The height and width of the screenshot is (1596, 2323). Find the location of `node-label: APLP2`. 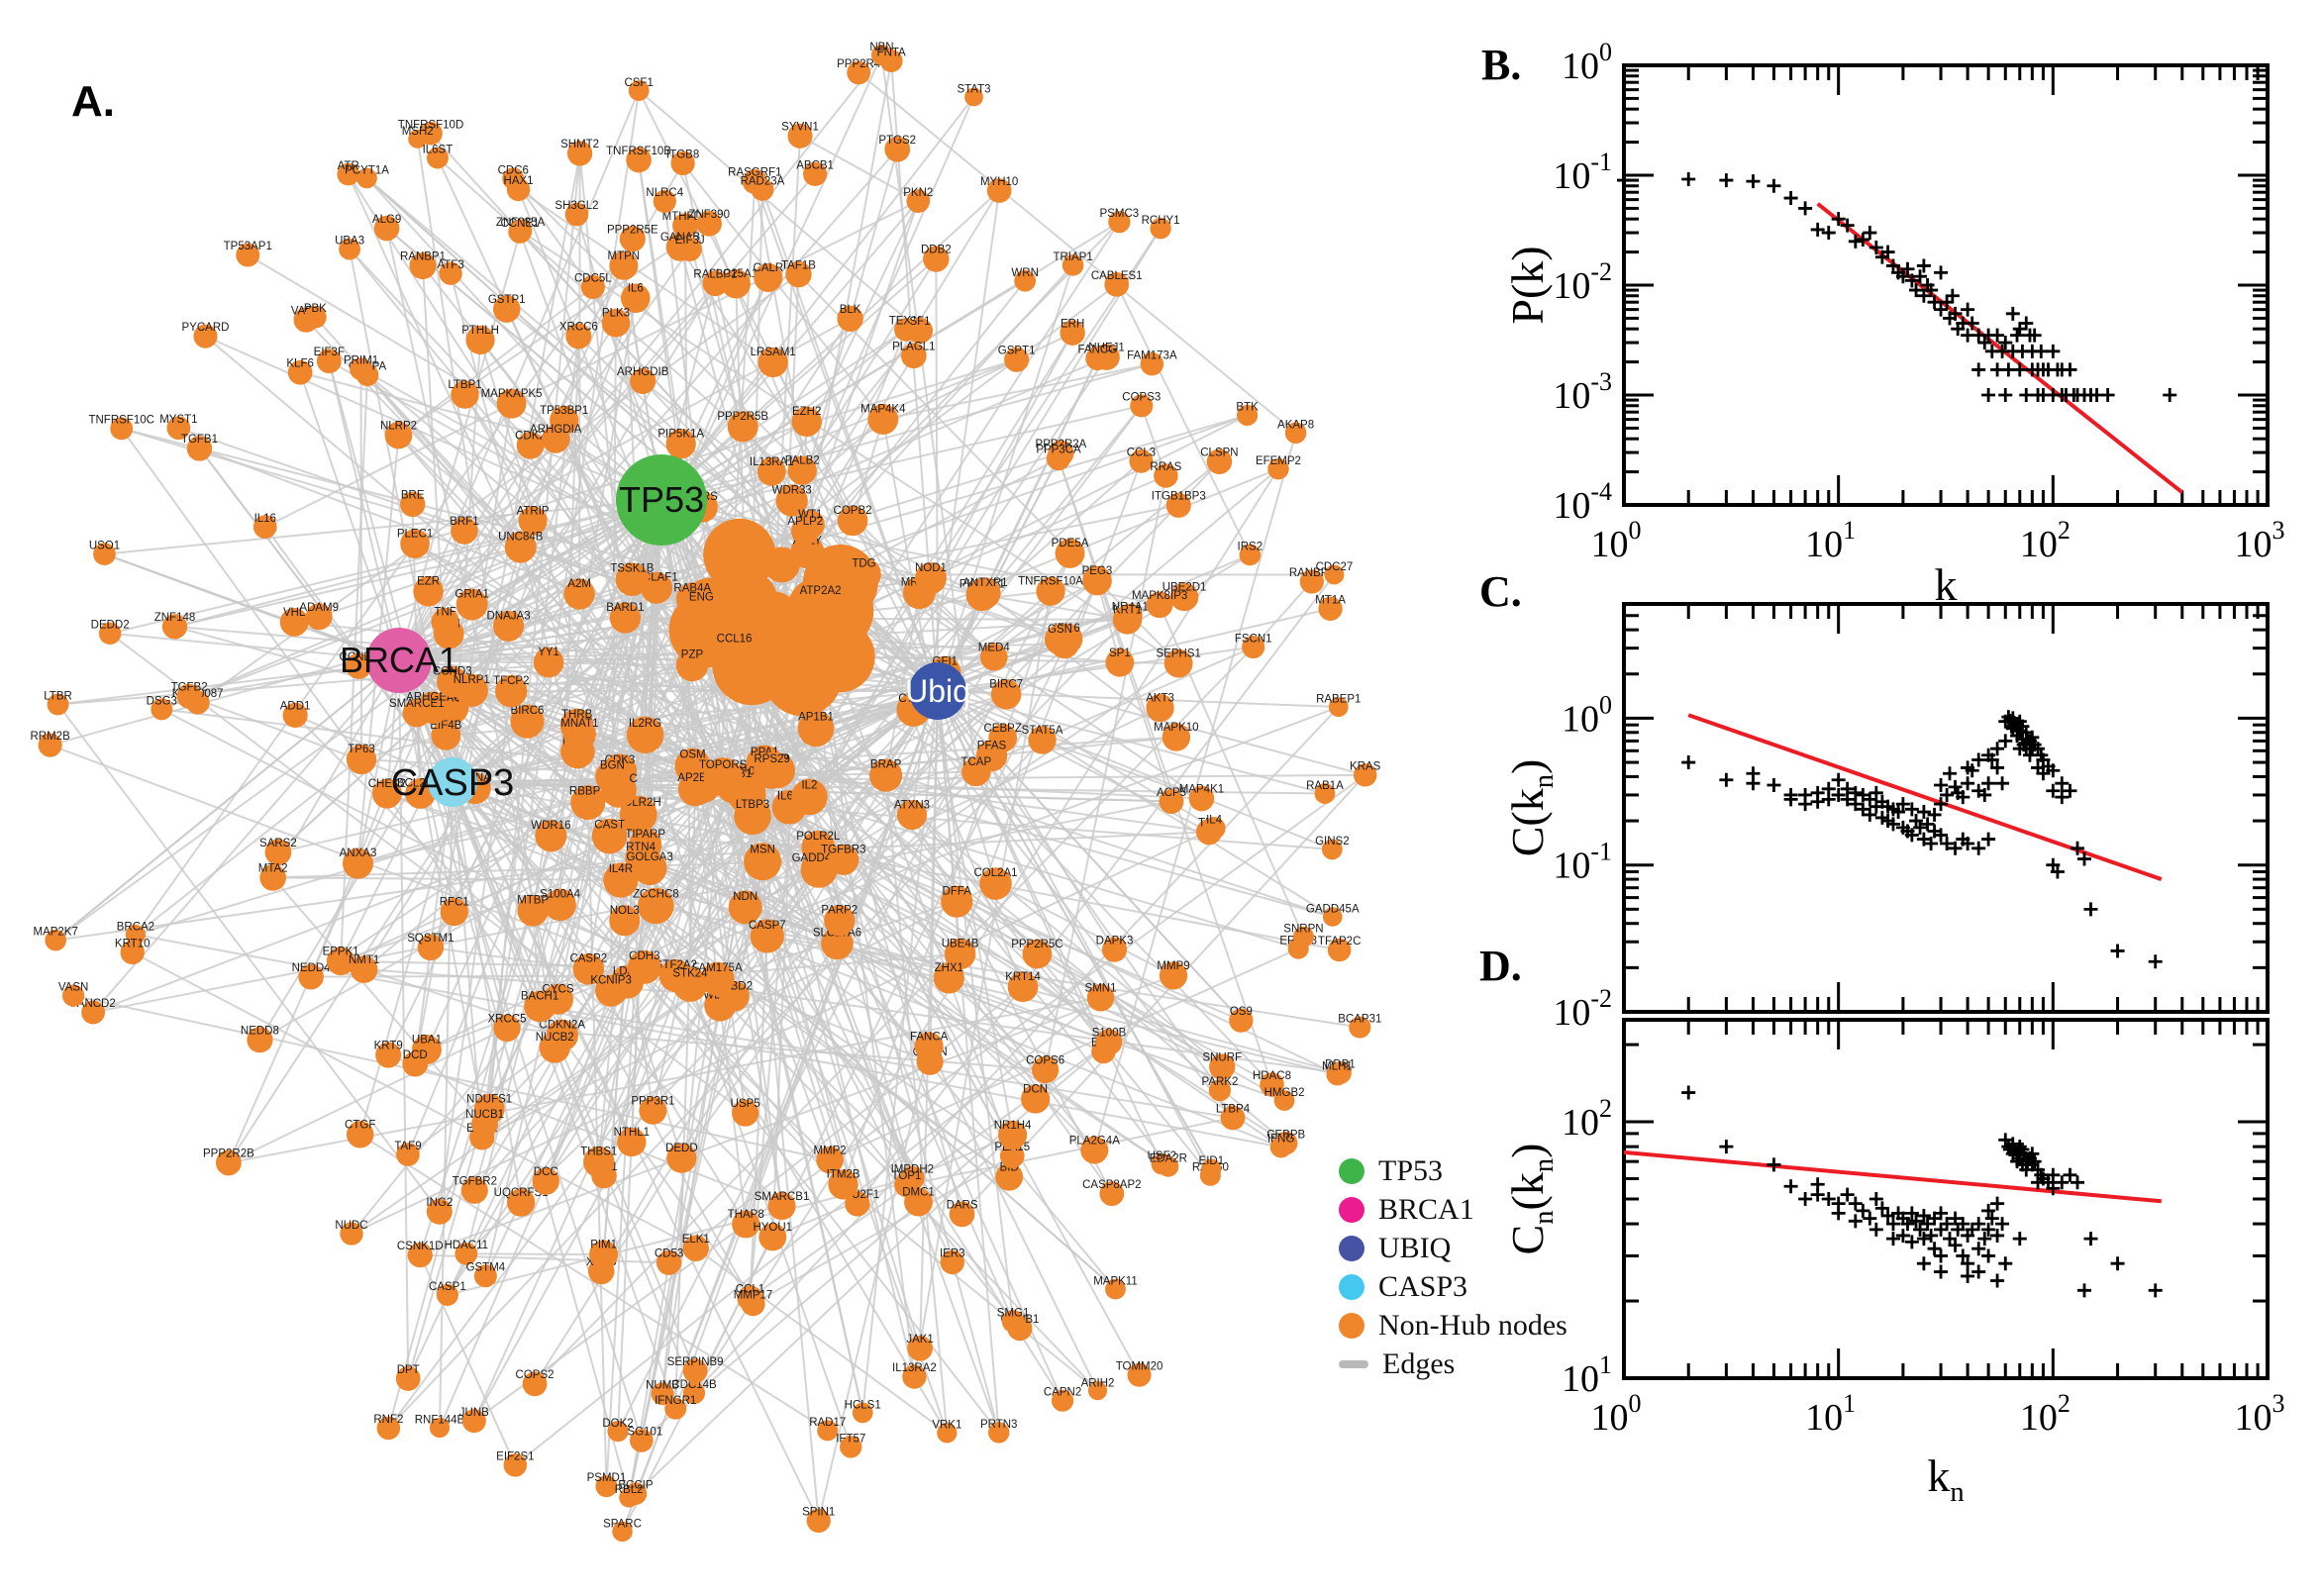

node-label: APLP2 is located at coordinates (805, 522).